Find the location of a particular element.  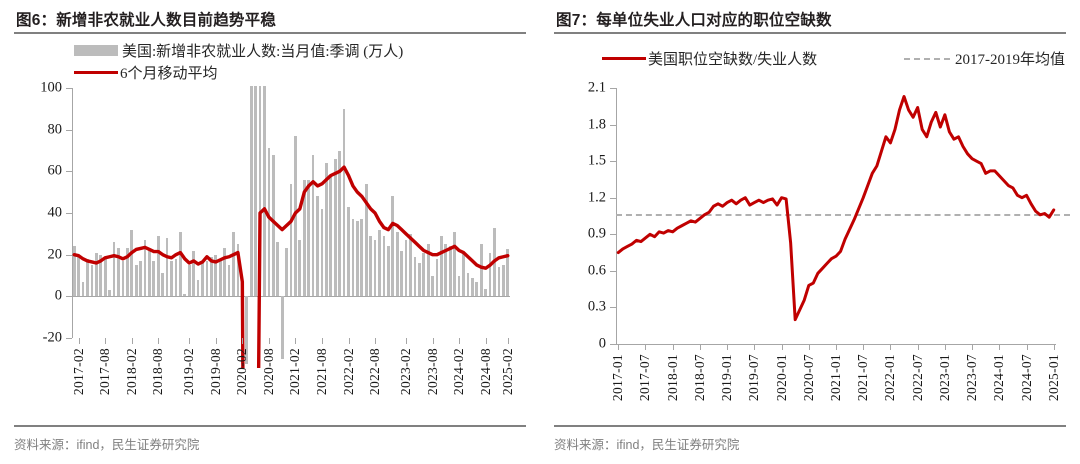

page-title: 图6：新增非农就业人数目前趋势平稳 is located at coordinates (146, 20).